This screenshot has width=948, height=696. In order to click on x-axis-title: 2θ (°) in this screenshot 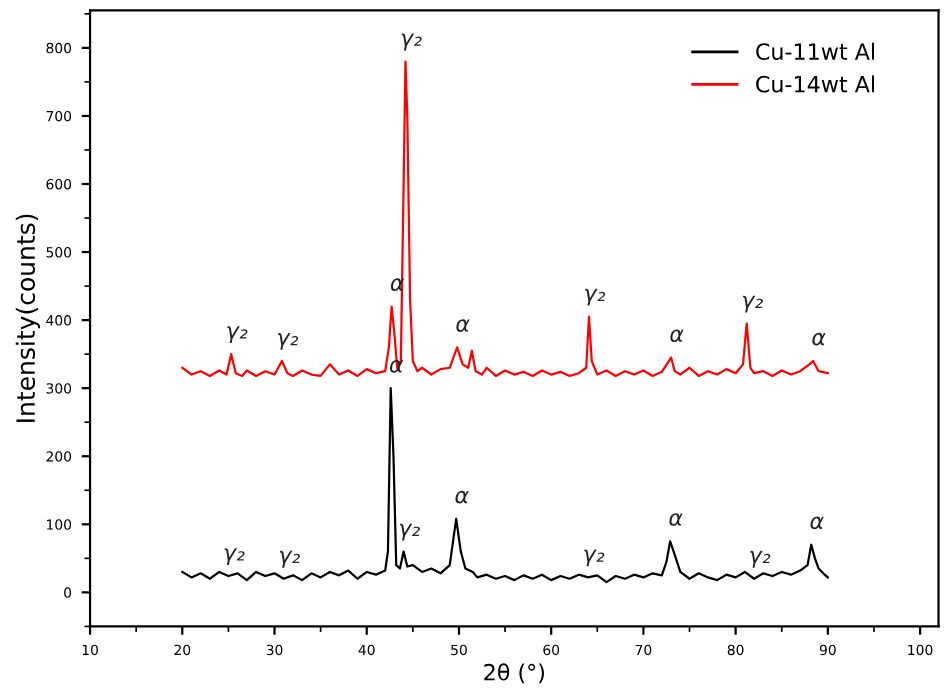, I will do `click(514, 673)`.